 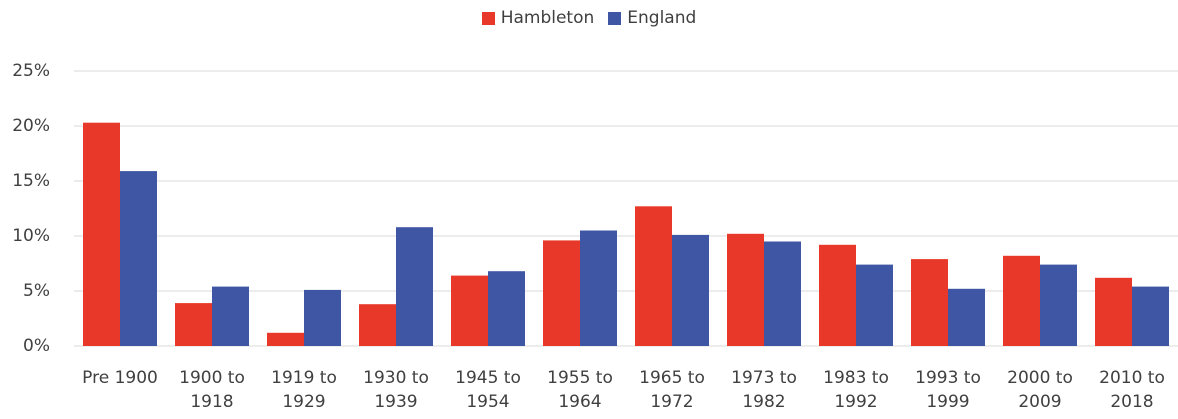 What do you see at coordinates (304, 390) in the screenshot?
I see `x-tick-label: 1919 to 1929` at bounding box center [304, 390].